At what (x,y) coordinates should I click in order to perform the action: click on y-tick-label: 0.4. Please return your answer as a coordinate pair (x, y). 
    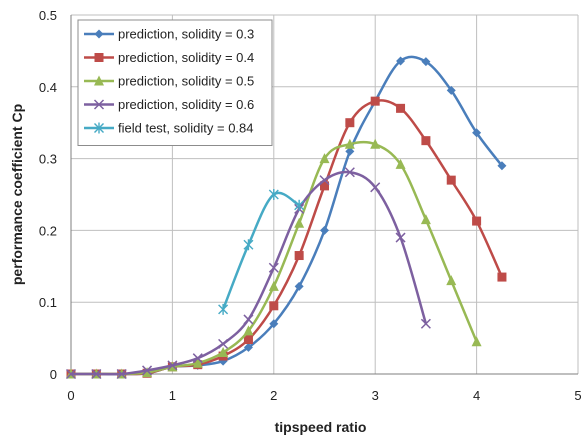
    Looking at the image, I should click on (48, 87).